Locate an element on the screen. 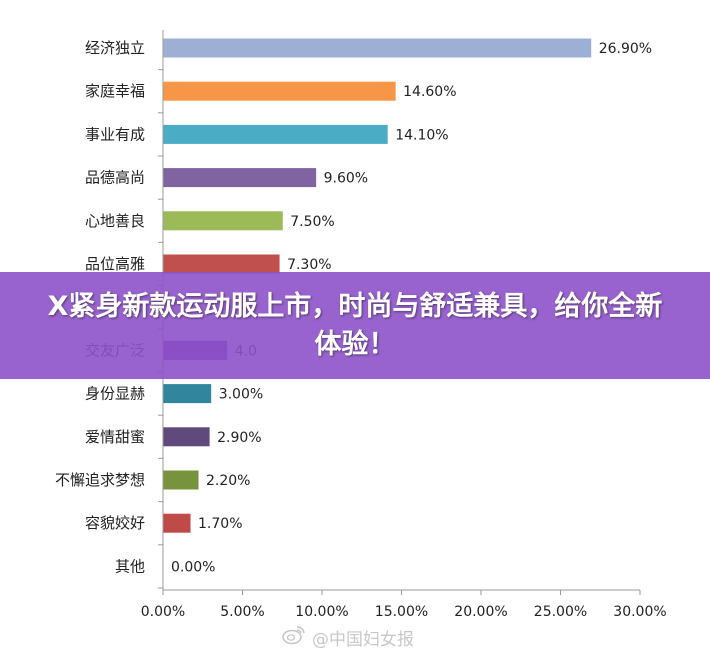 The width and height of the screenshot is (710, 655). category-label: 事业有成 is located at coordinates (115, 134).